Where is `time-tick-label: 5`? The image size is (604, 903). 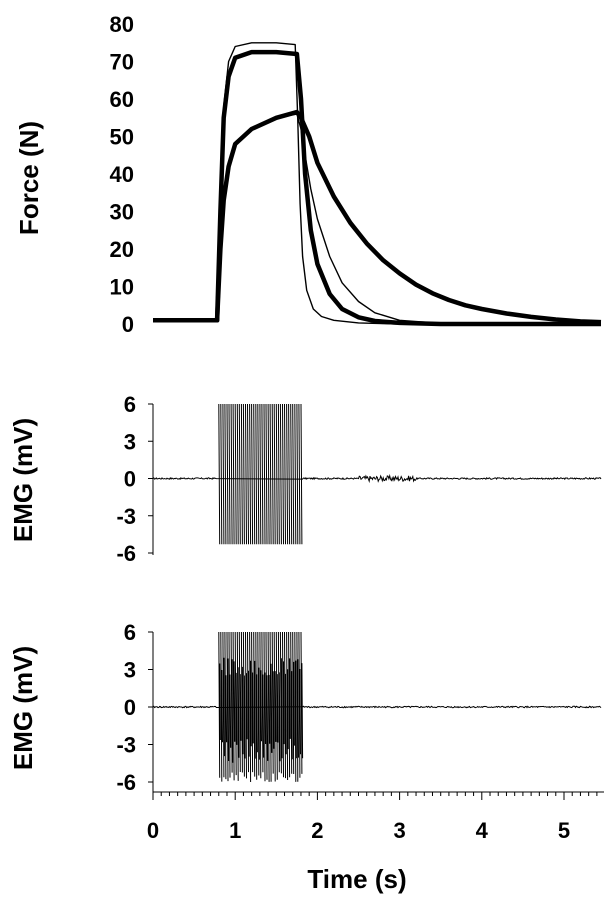 time-tick-label: 5 is located at coordinates (564, 830).